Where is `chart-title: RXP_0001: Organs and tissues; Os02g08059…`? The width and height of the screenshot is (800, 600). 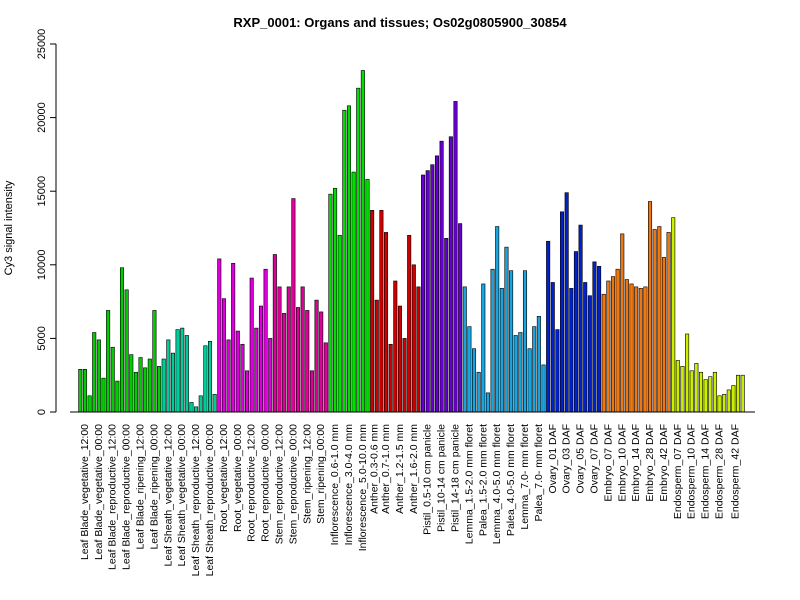
chart-title: RXP_0001: Organs and tissues; Os02g08059… is located at coordinates (400, 22).